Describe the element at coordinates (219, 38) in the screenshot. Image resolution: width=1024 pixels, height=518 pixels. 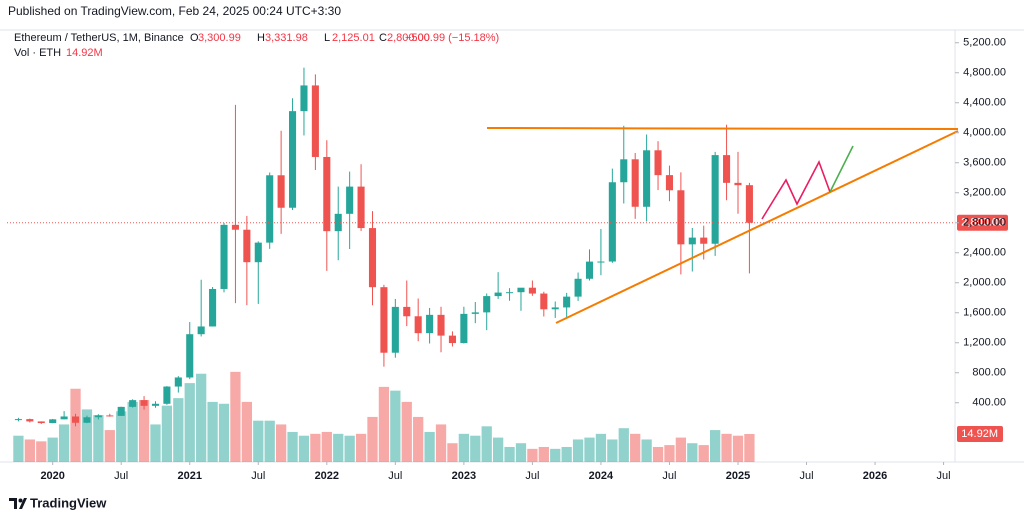
I see `ohlc-value: 3,300.99` at that location.